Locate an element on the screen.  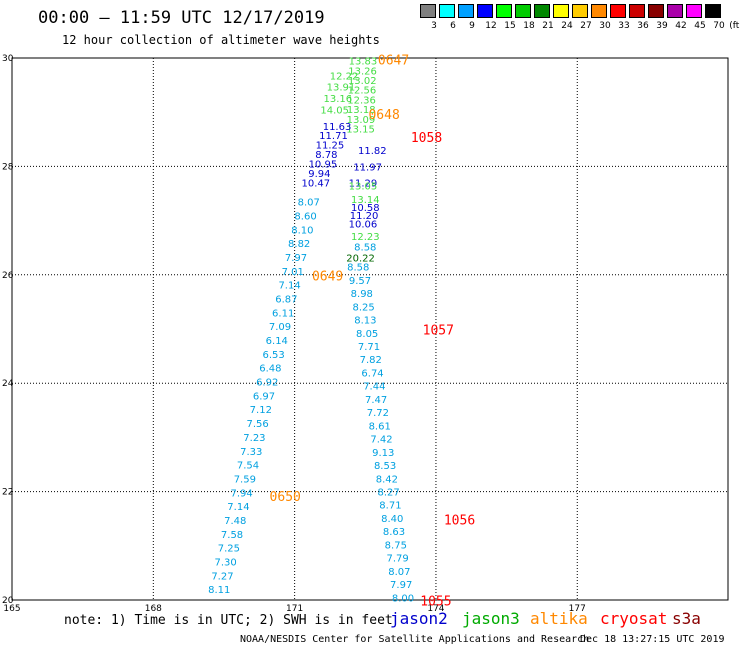
legend-label: 30 is located at coordinates (605, 26).